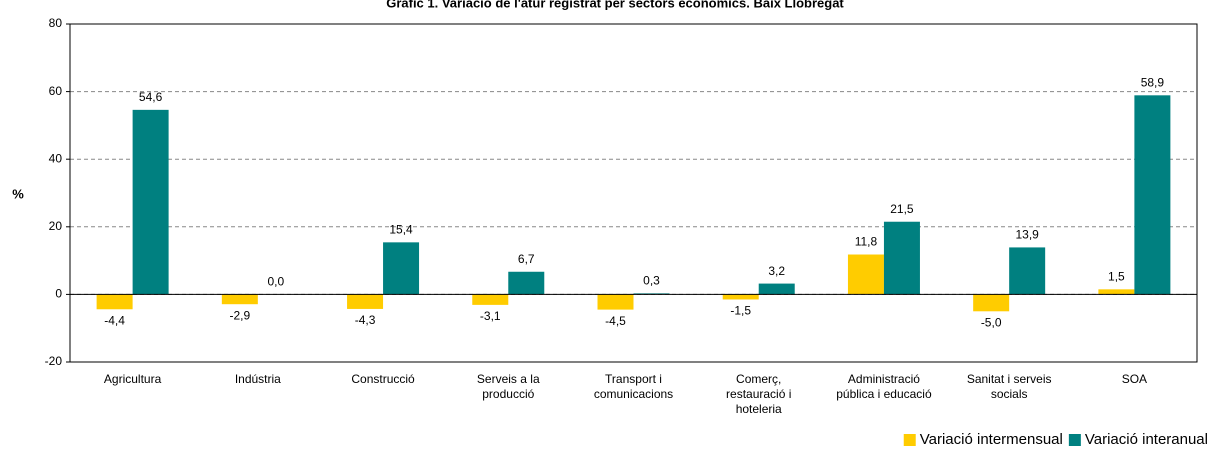 The height and width of the screenshot is (449, 1215). Describe the element at coordinates (526, 259) in the screenshot. I see `value-label: 6,7` at that location.